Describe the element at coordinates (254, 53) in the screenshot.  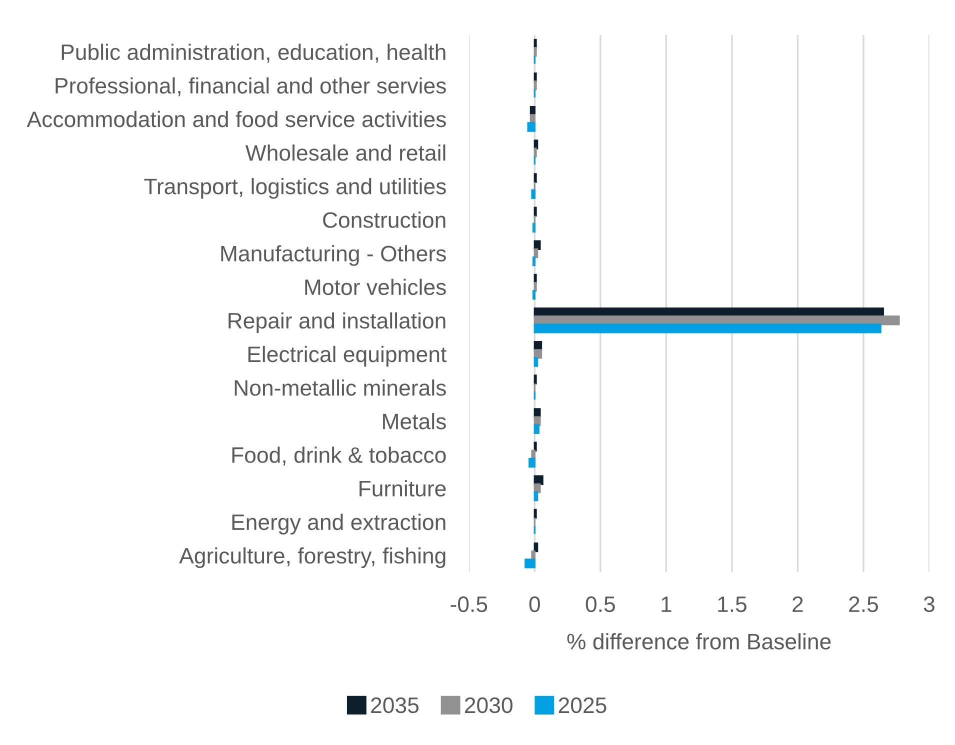
I see `y-tick-label: Public administration, education, health` at that location.